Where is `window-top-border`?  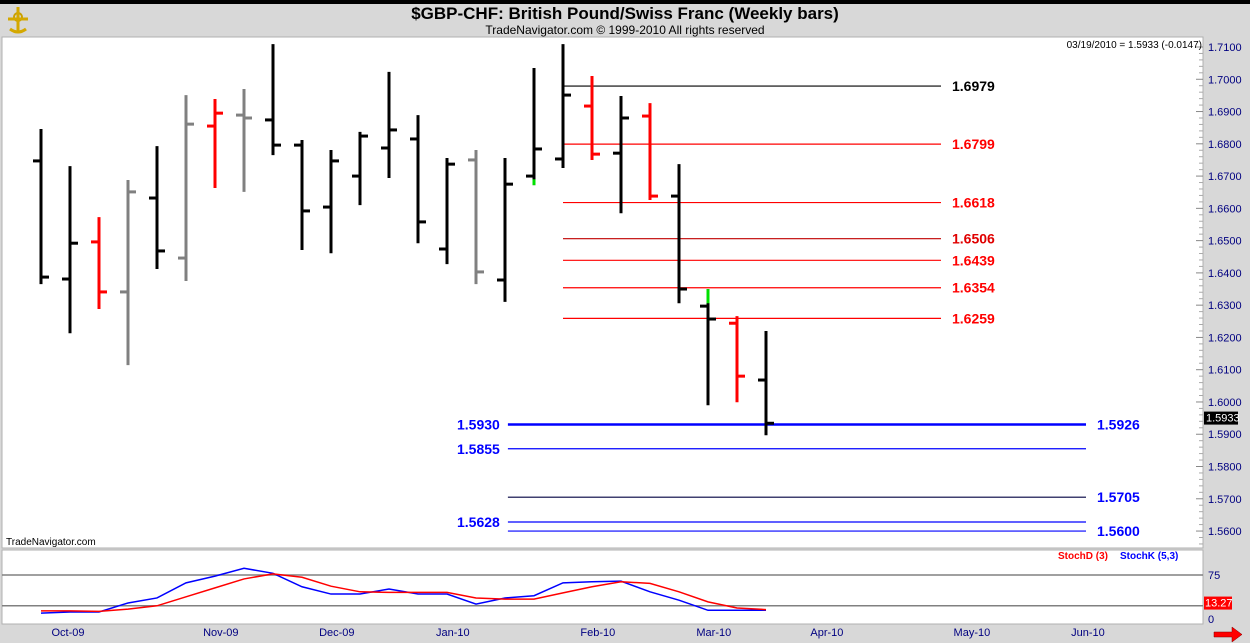 window-top-border is located at coordinates (625, 2).